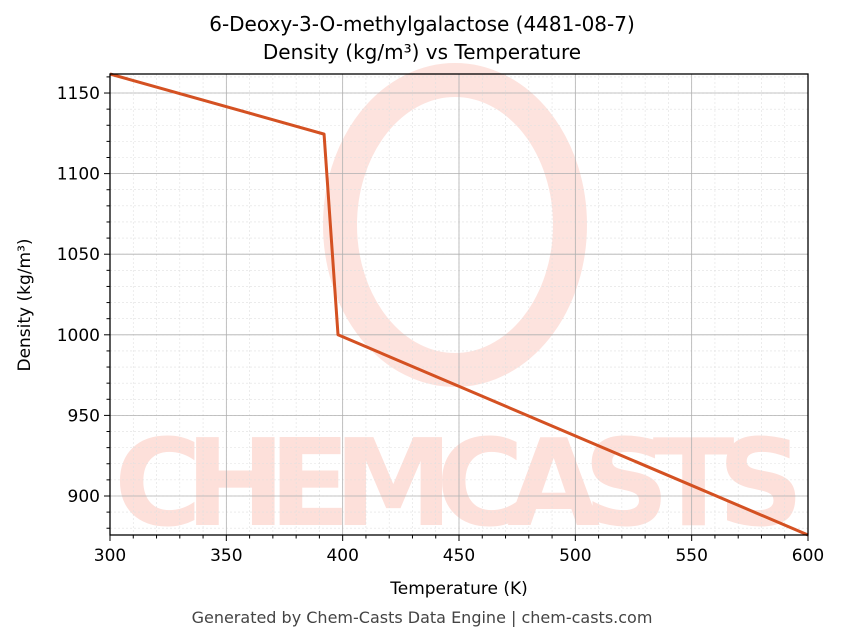 This screenshot has height=644, width=843. I want to click on x-axis-ticks: 300 350 400 450 500 550 600, so click(459, 550).